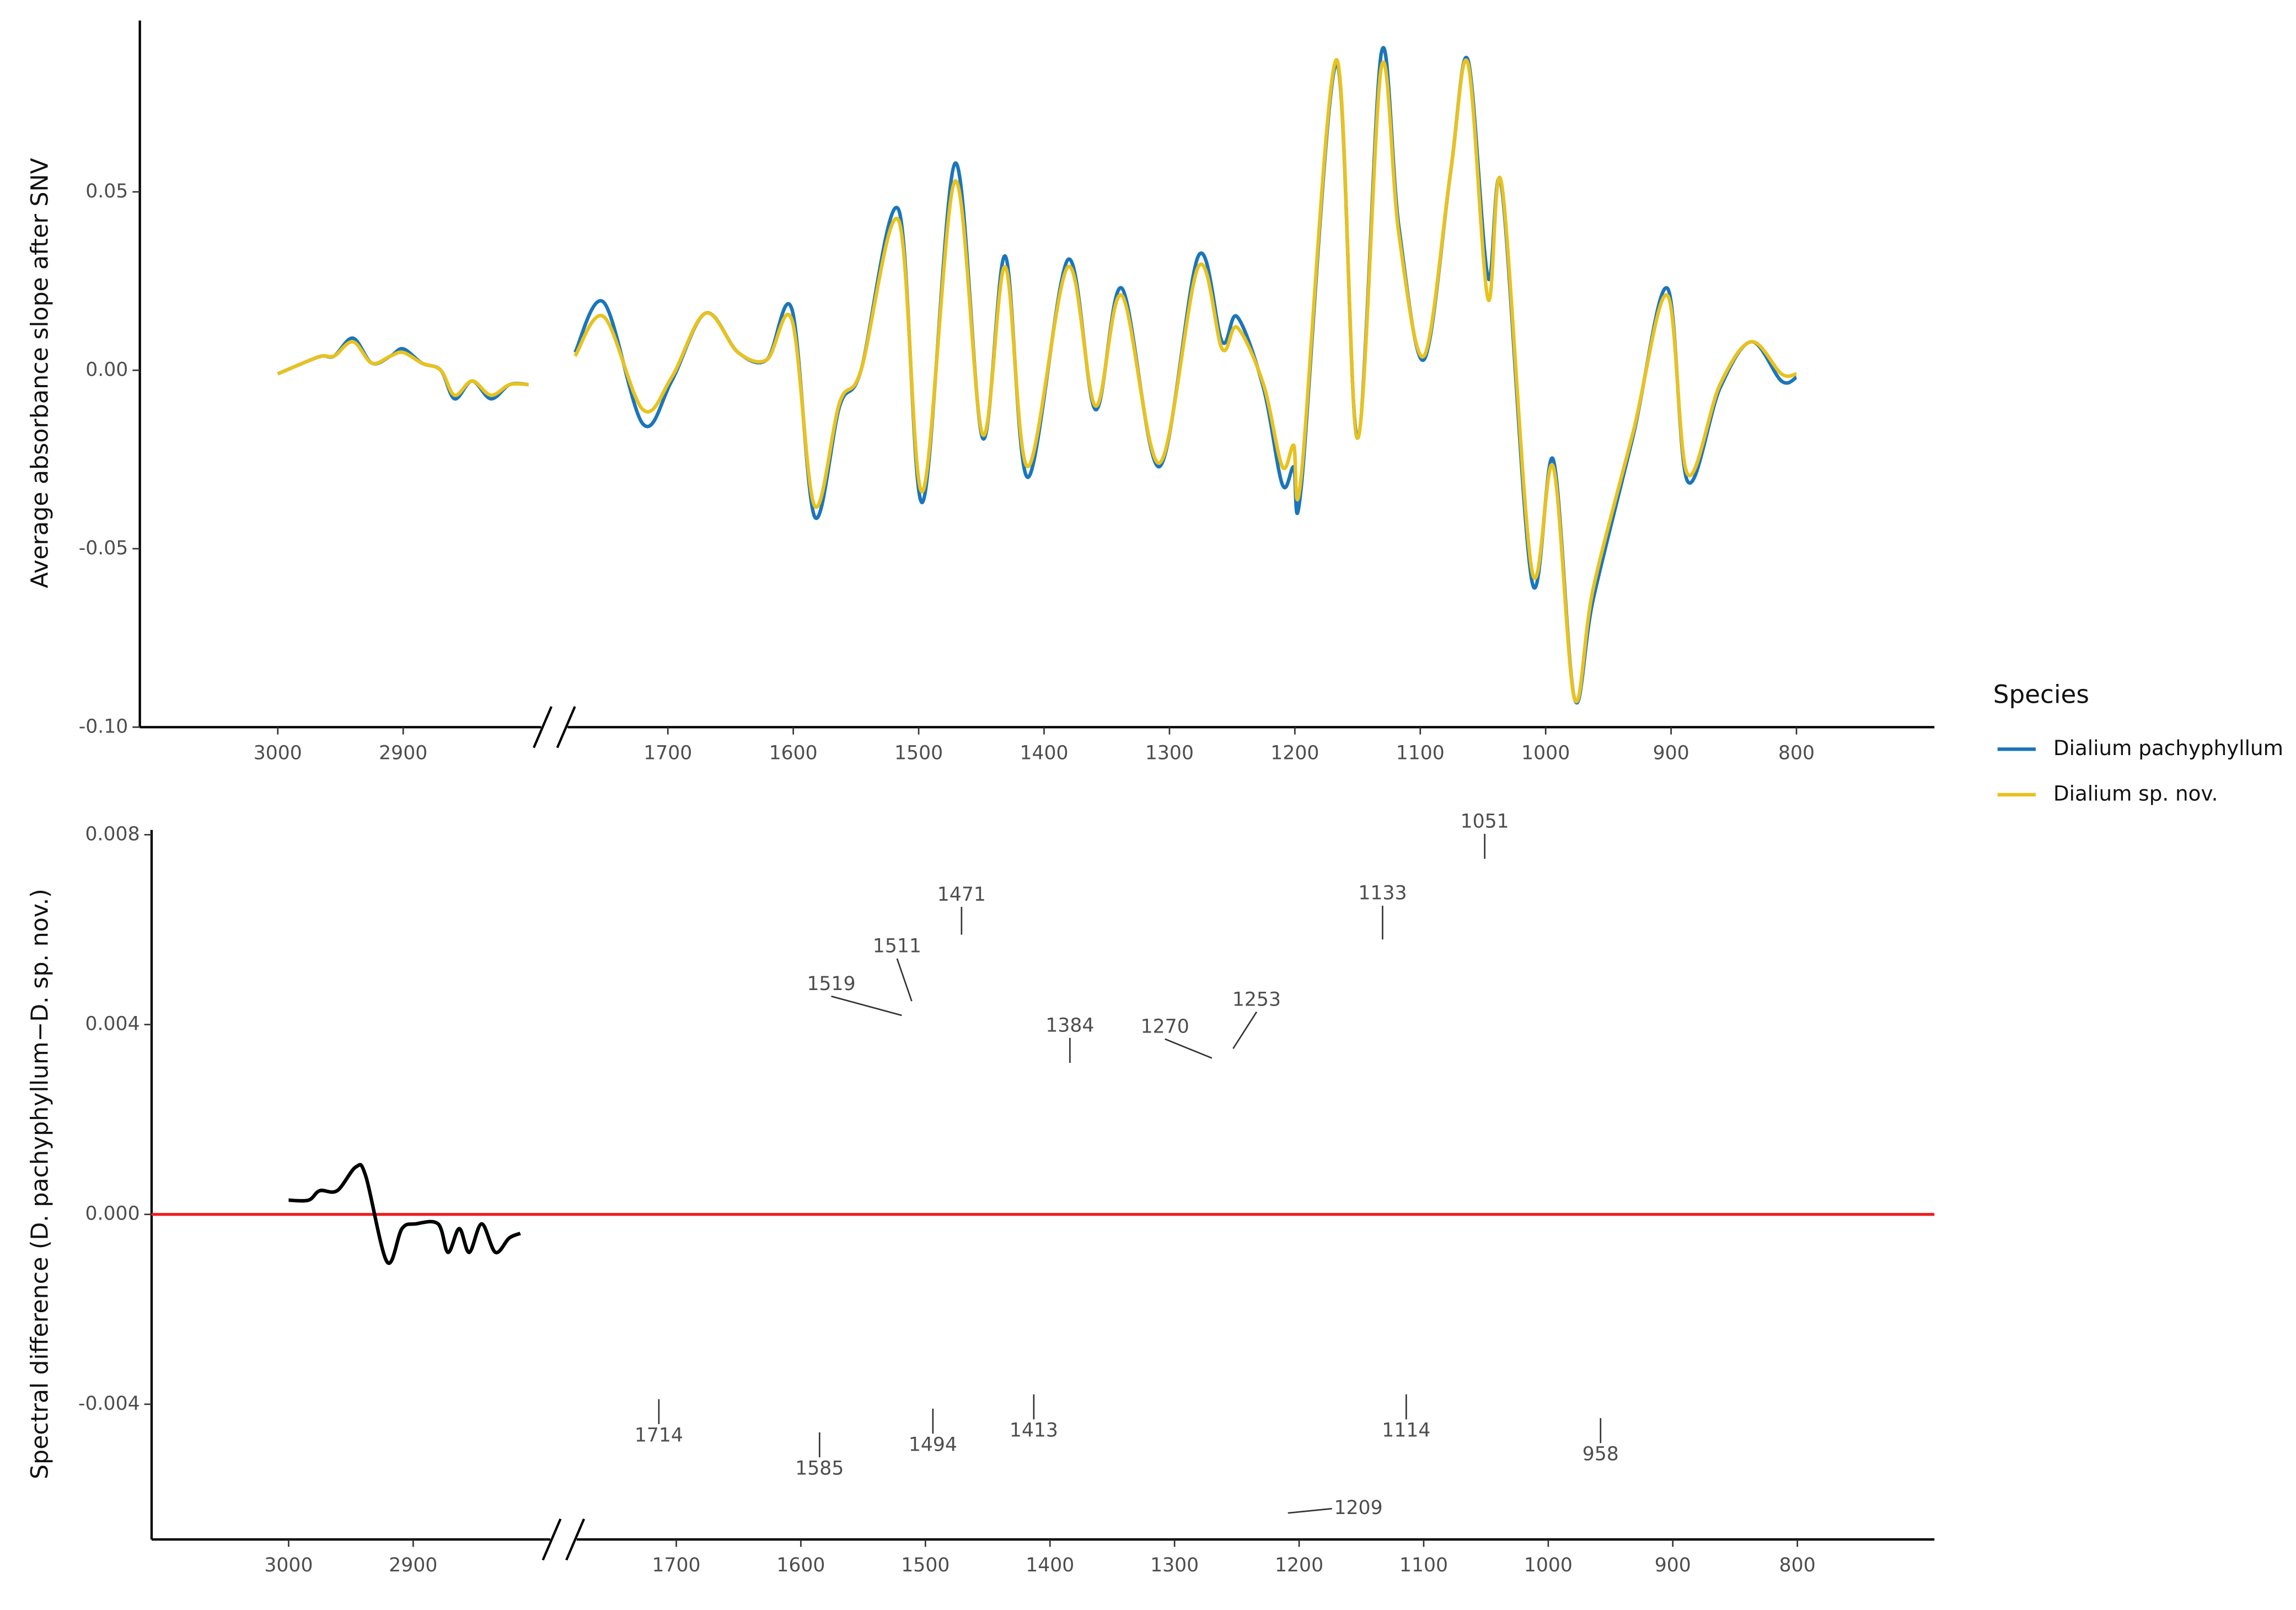 This screenshot has height=1610, width=2296. I want to click on annotation-label: 1413, so click(1034, 1431).